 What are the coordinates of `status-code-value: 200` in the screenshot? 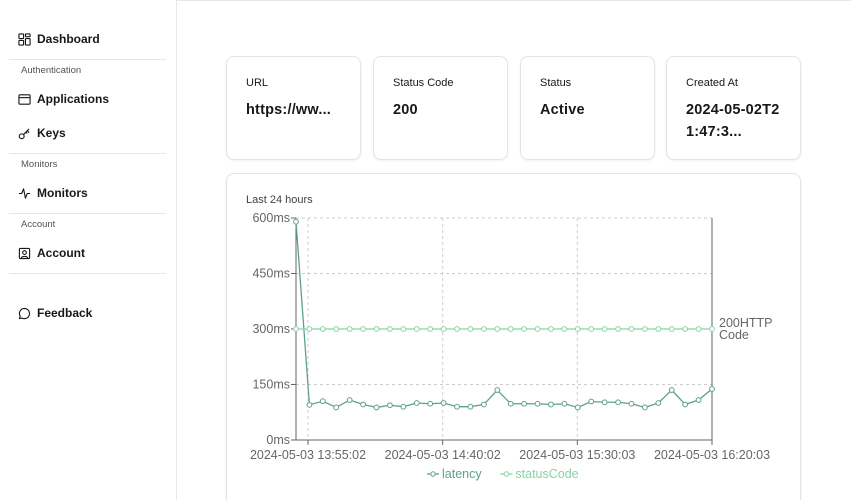 It's located at (405, 110).